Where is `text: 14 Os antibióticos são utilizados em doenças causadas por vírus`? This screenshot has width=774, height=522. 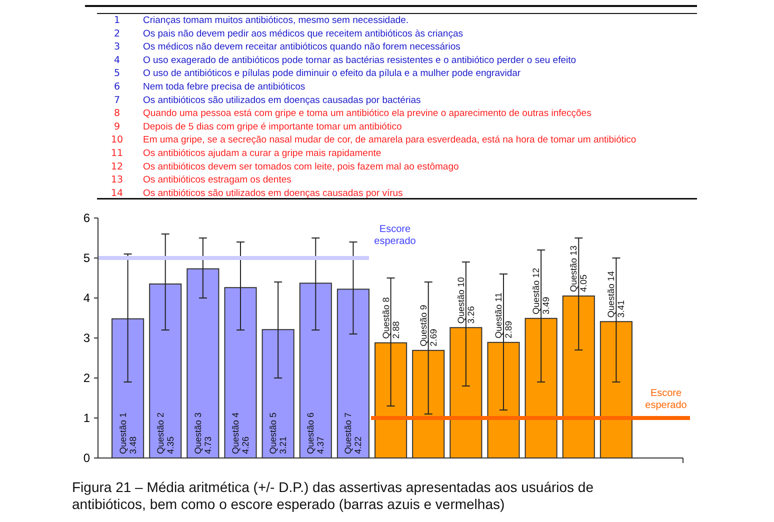
text: 14 Os antibióticos são utilizados em doenças causadas por vírus is located at coordinates (256, 193).